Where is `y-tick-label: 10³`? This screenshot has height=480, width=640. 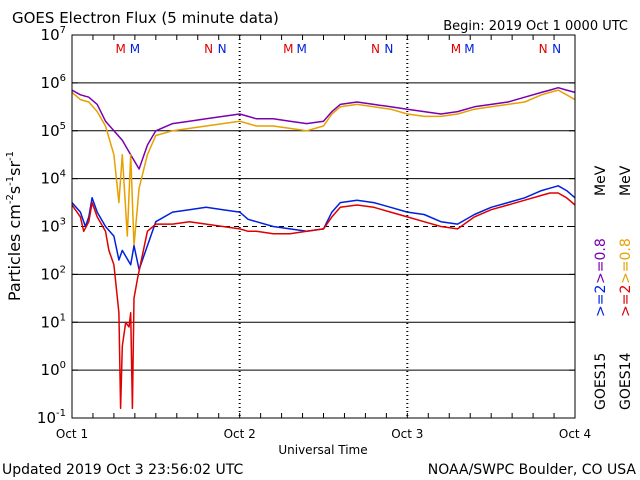
y-tick-label: 10³ is located at coordinates (53, 226).